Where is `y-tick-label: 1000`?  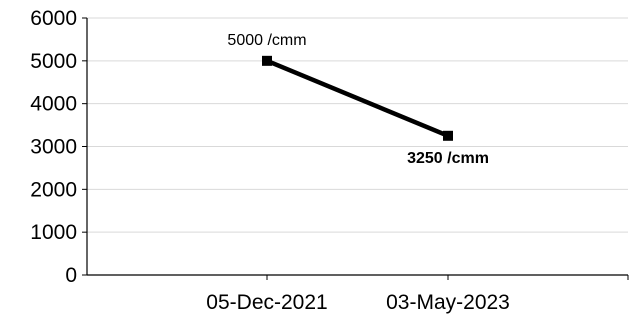
y-tick-label: 1000 is located at coordinates (53, 232).